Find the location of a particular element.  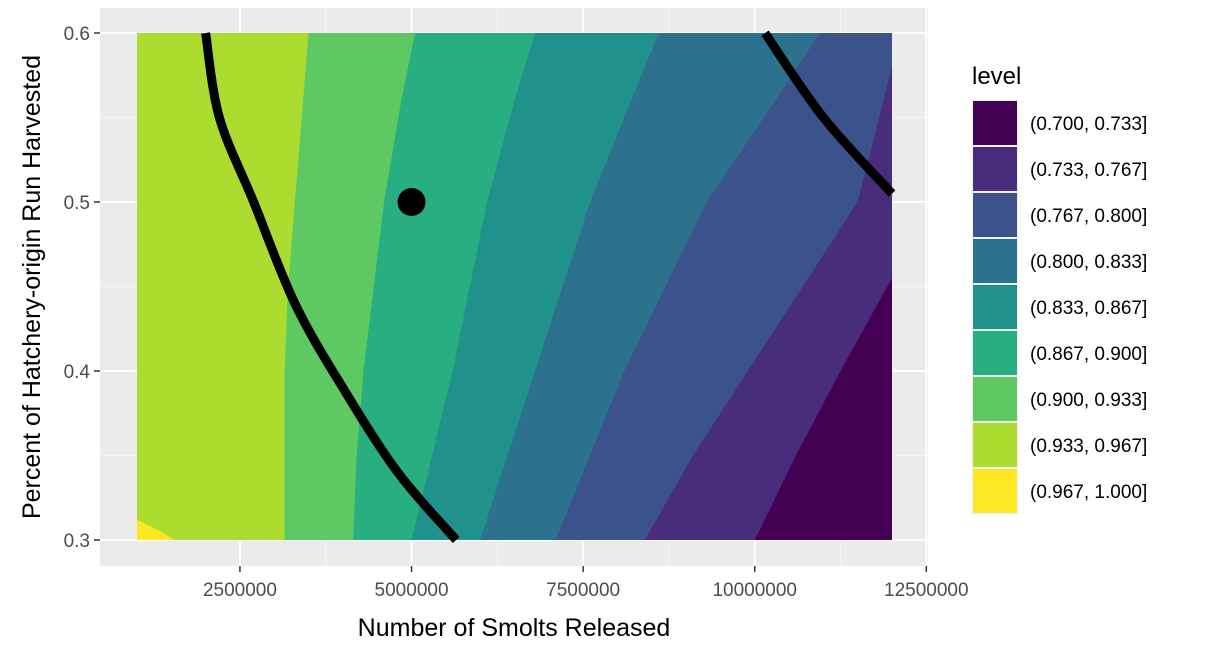

legend-entry: (0.867, 0.900] is located at coordinates (1059, 353).